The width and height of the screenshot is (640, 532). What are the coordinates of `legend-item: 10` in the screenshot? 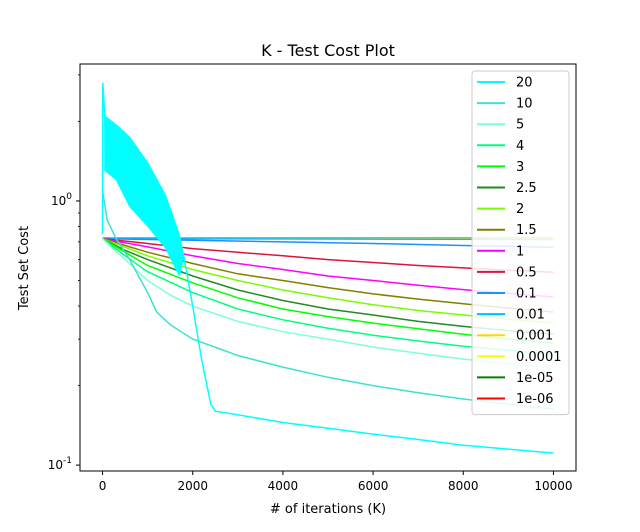 It's located at (505, 104).